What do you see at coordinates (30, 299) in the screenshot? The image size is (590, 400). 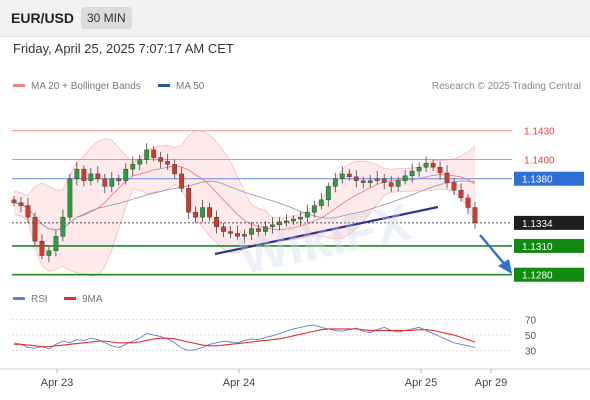 I see `legend-item-rsi: RSI` at bounding box center [30, 299].